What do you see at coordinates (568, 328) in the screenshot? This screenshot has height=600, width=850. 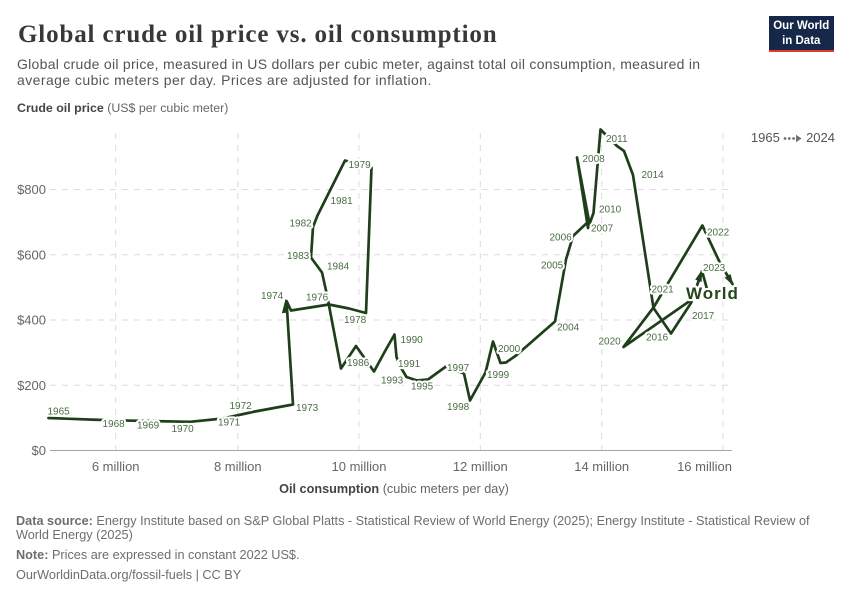 I see `svg-text: 2004` at bounding box center [568, 328].